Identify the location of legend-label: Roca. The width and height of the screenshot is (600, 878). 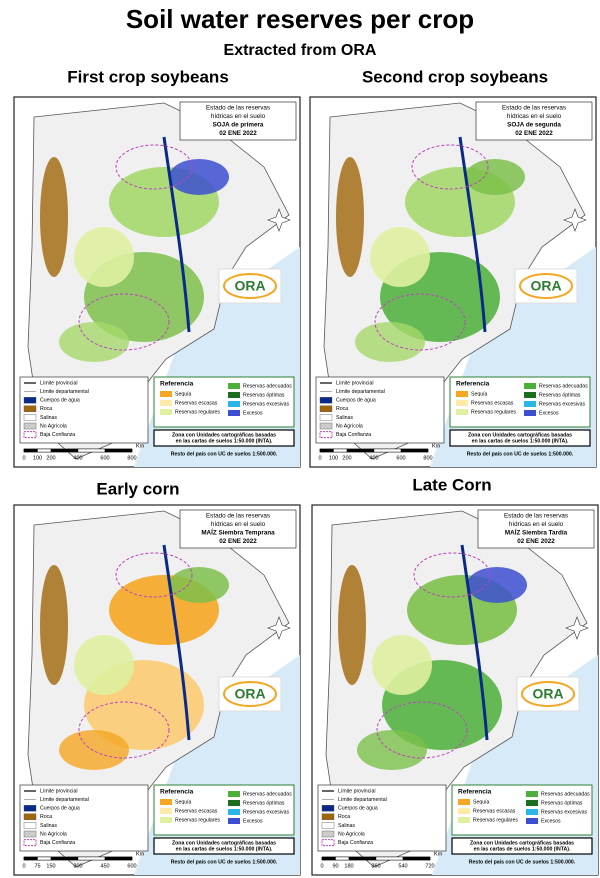
(342, 409).